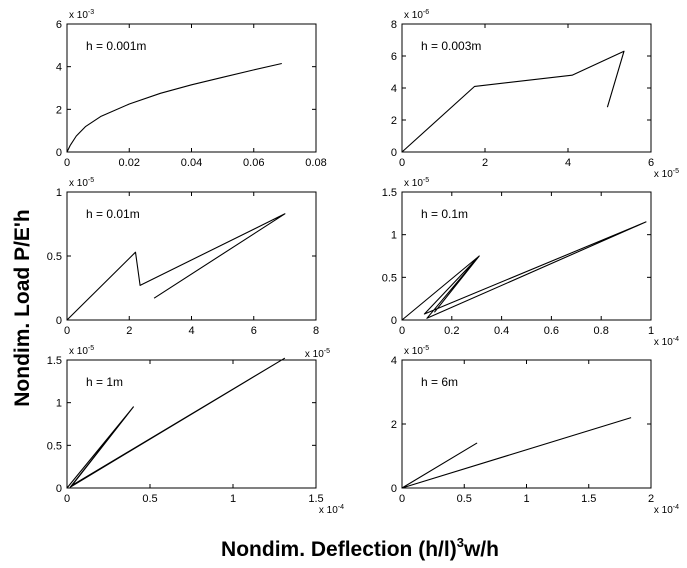 The image size is (687, 568). What do you see at coordinates (551, 331) in the screenshot?
I see `x-tick-label: 0.6` at bounding box center [551, 331].